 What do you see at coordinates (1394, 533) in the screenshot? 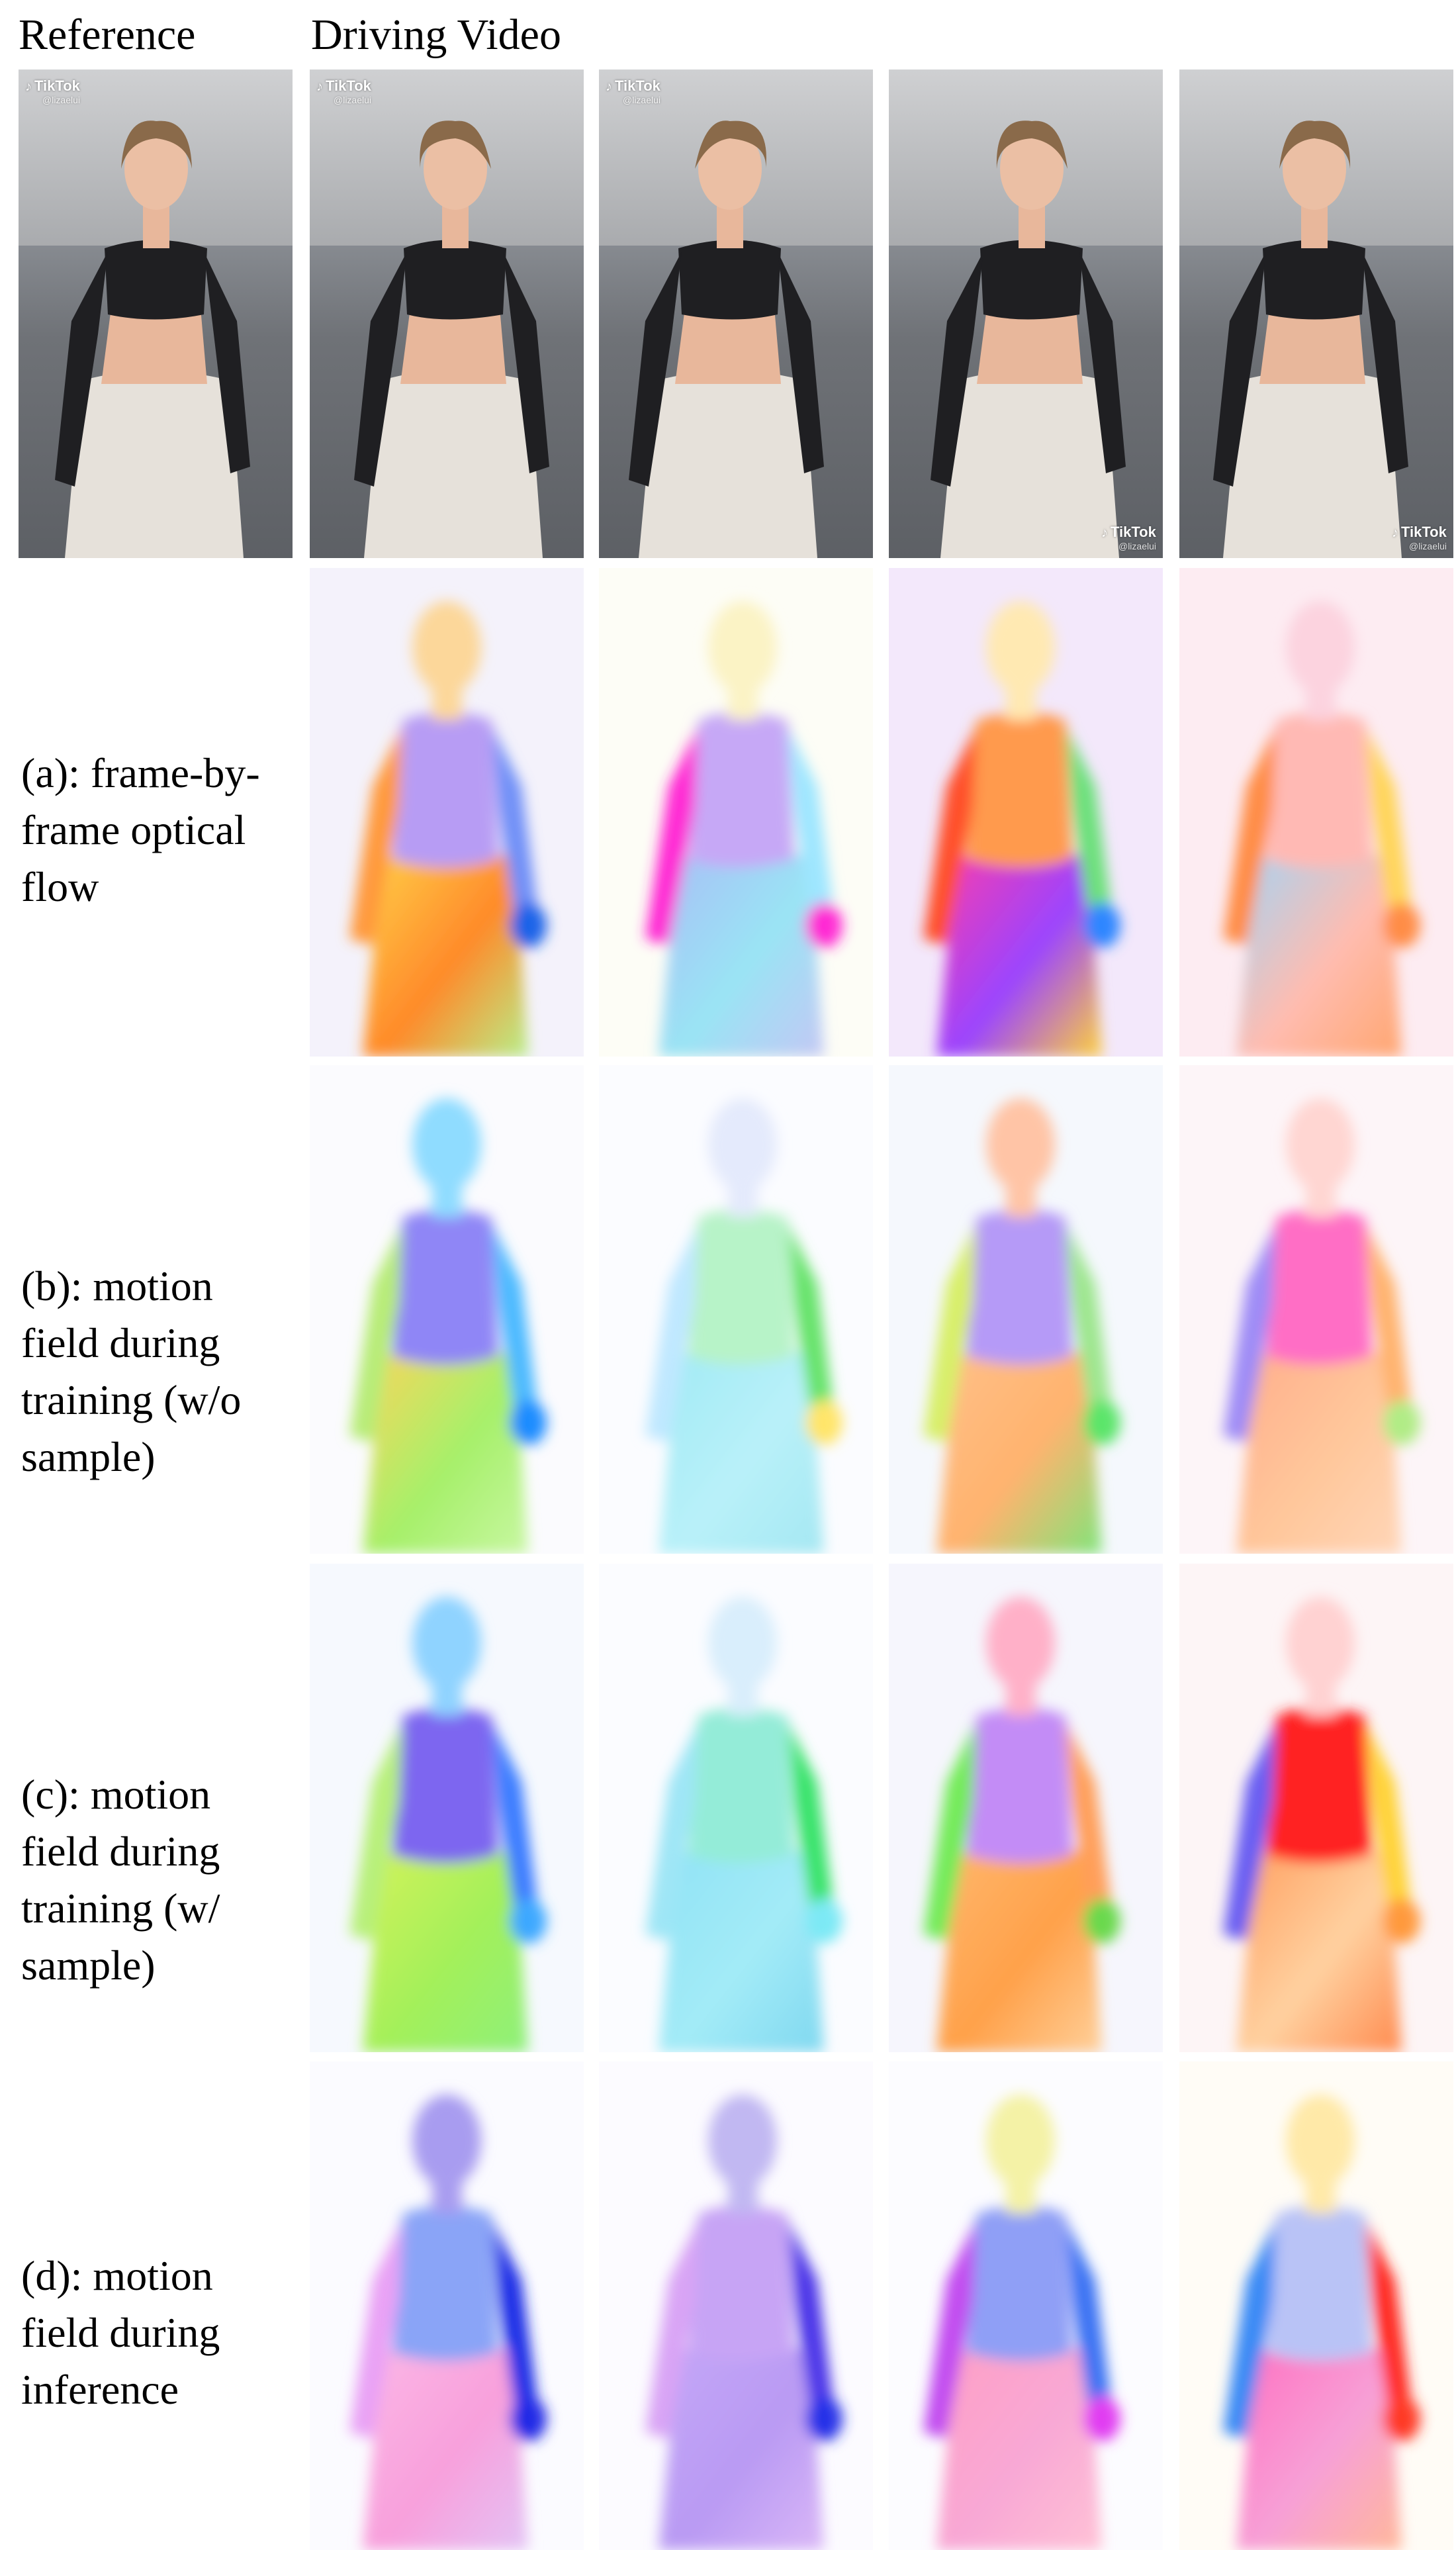
I see `tiktok-logo-icon: ♪` at bounding box center [1394, 533].